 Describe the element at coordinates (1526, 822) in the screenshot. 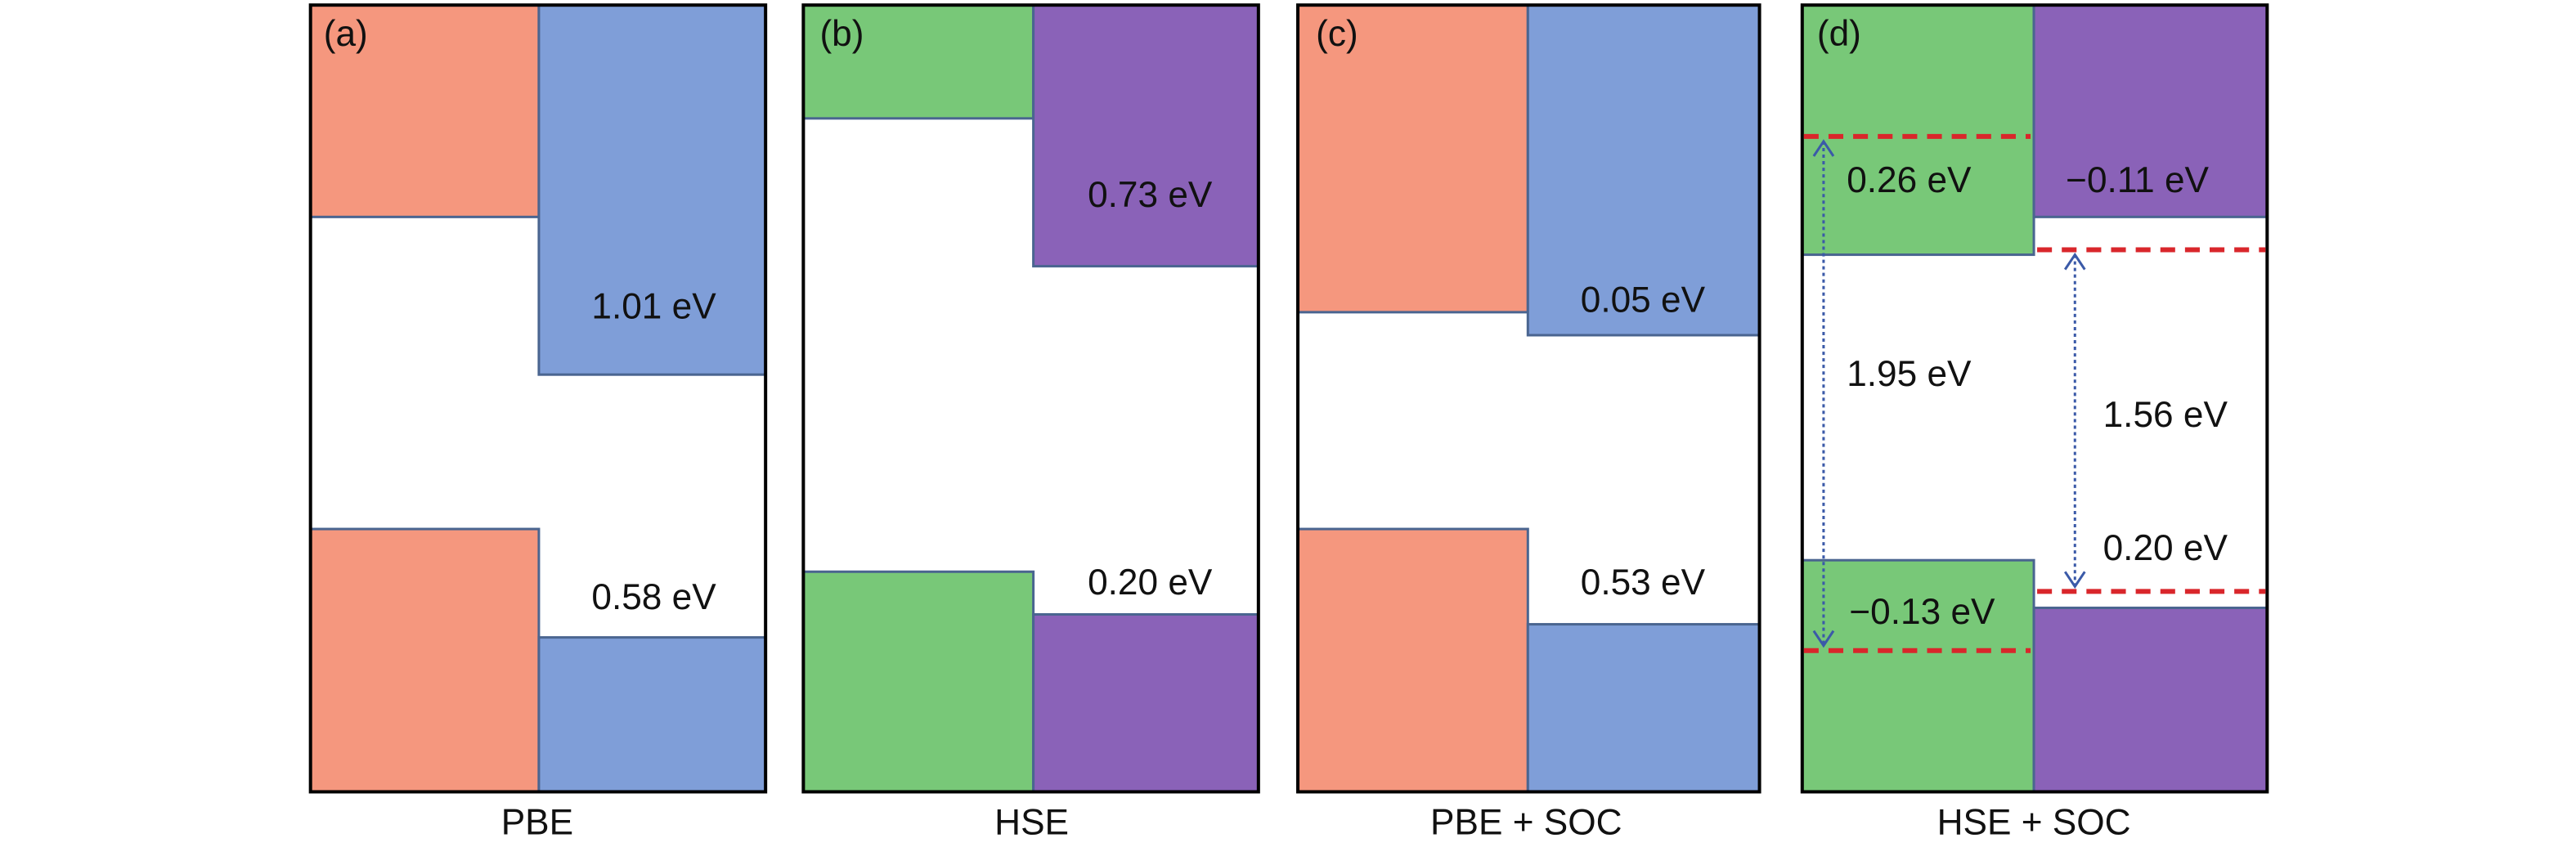

I see `panel-caption: PBE + SOC` at that location.